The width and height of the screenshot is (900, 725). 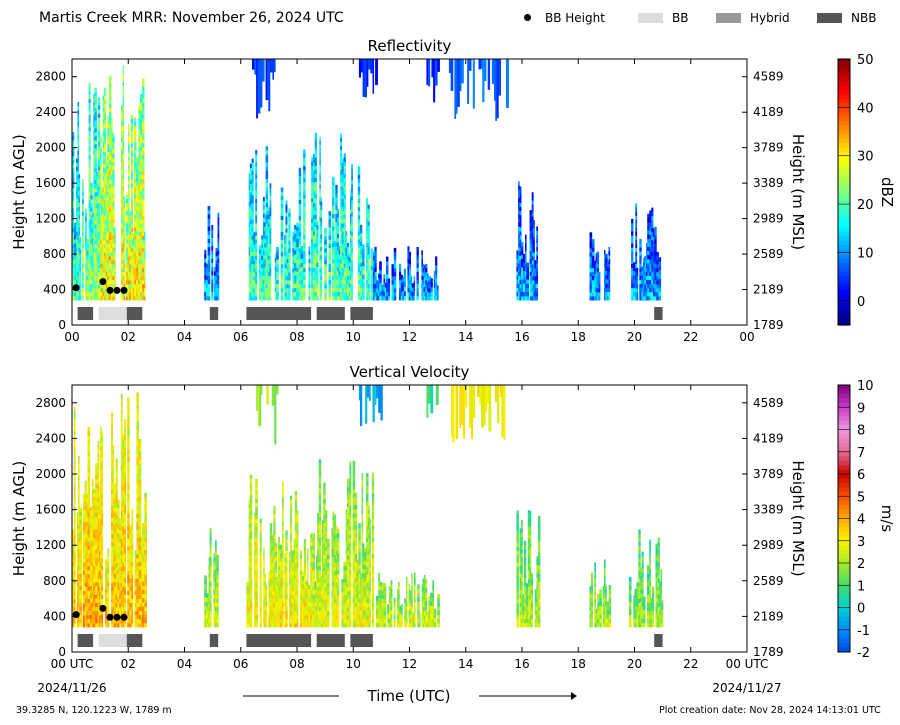 I want to click on bb-height-point, so click(x=124, y=290).